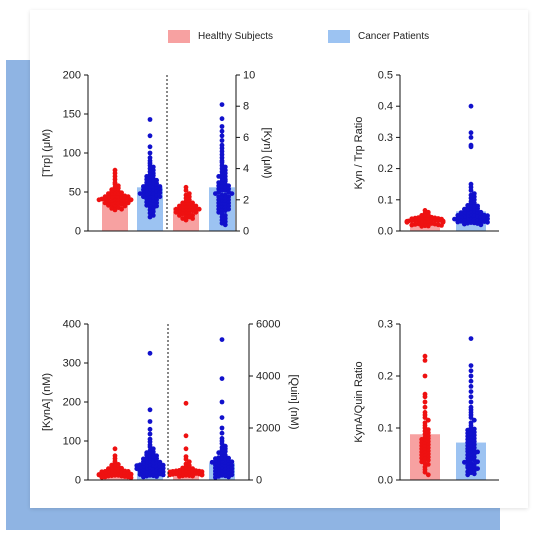 Image resolution: width=546 pixels, height=536 pixels. What do you see at coordinates (359, 401) in the screenshot?
I see `p4-left-axis-title: KynA/Quin Ratio` at bounding box center [359, 401].